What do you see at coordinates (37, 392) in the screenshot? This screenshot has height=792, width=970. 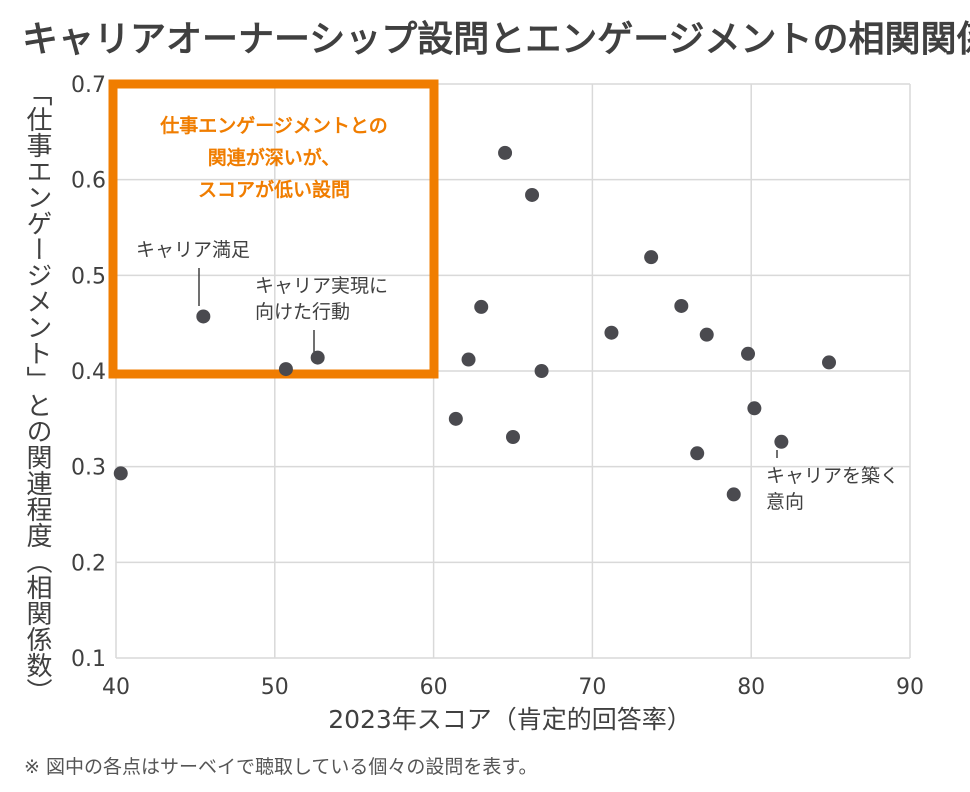 I see `y-axis-label: 「仕事エンゲージメント」との関連程度（相関係数）` at bounding box center [37, 392].